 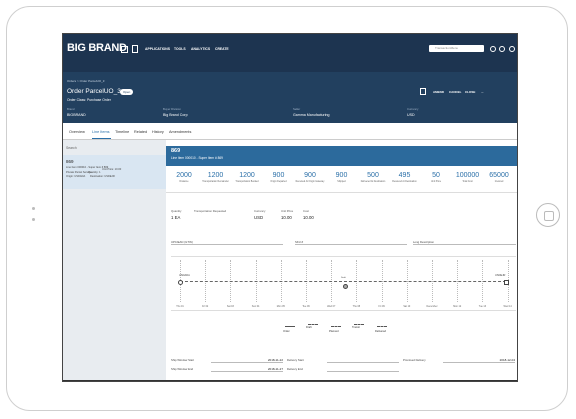 What do you see at coordinates (122, 132) in the screenshot?
I see `tab: Timeline` at bounding box center [122, 132].